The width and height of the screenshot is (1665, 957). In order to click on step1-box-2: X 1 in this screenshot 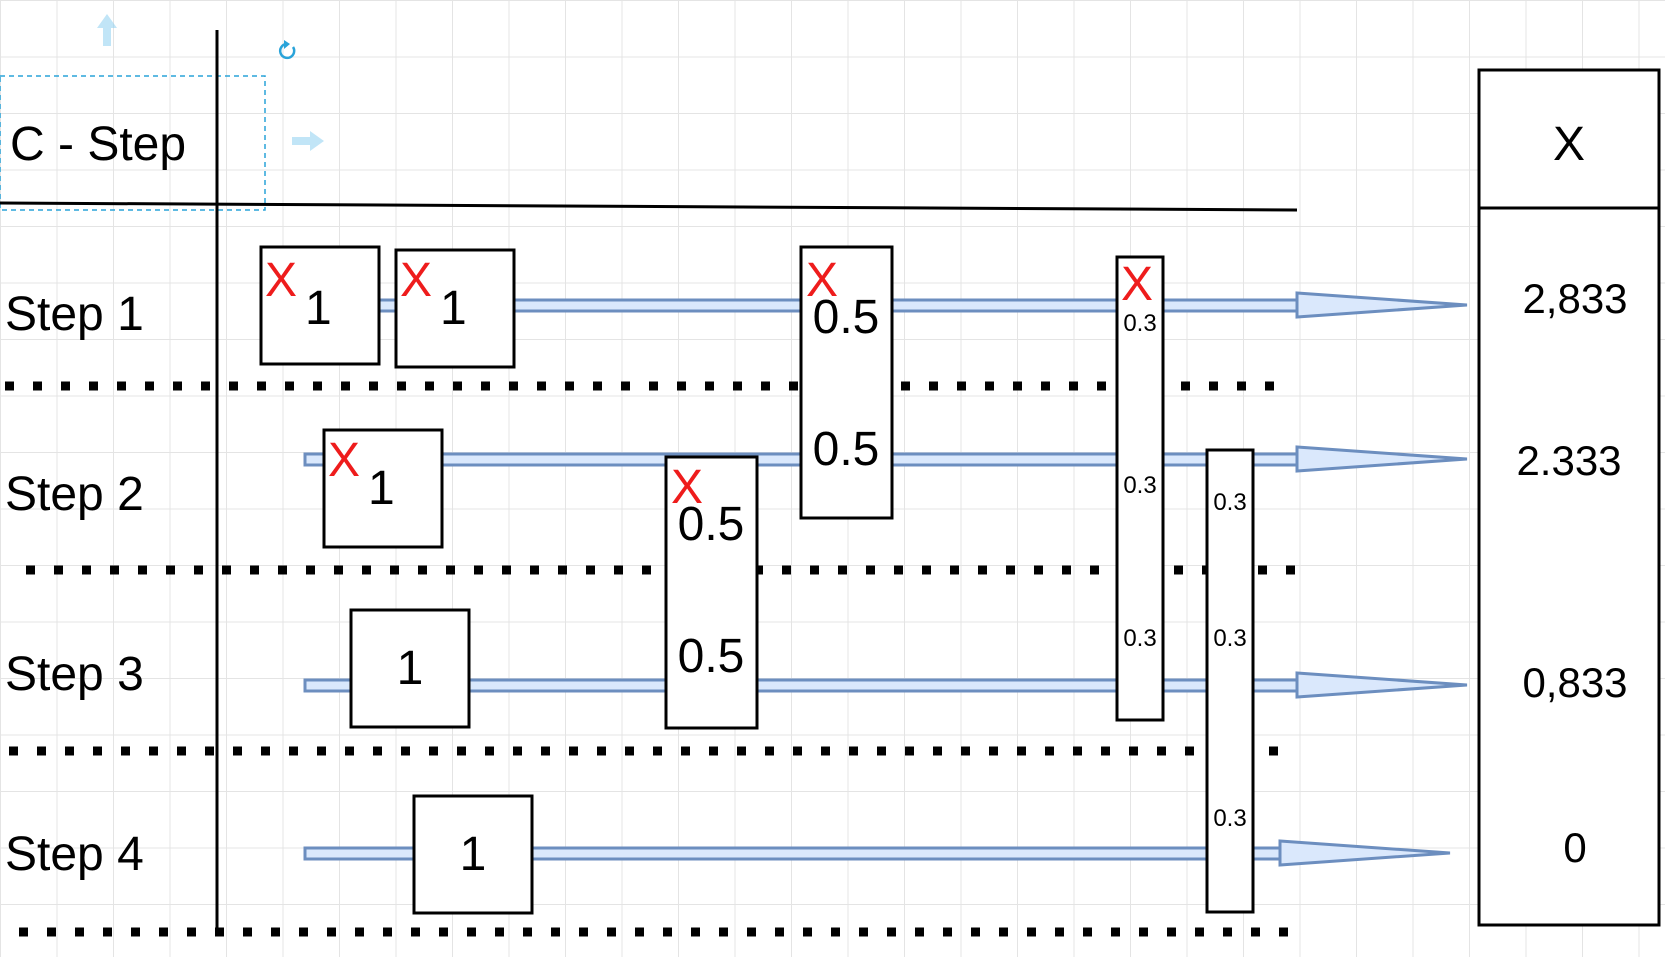, I will do `click(455, 308)`.